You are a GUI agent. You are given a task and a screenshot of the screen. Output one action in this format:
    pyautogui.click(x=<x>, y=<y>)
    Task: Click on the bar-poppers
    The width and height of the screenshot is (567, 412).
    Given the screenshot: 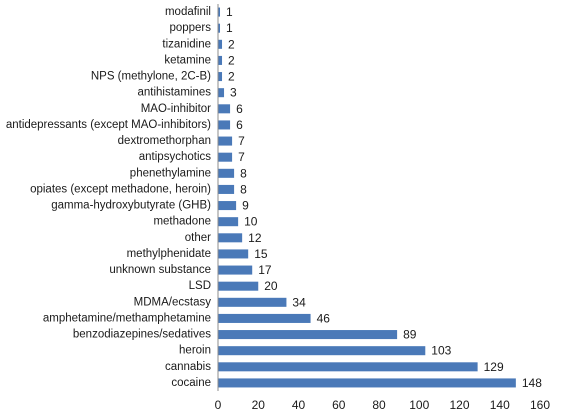 What is the action you would take?
    pyautogui.click(x=219, y=28)
    